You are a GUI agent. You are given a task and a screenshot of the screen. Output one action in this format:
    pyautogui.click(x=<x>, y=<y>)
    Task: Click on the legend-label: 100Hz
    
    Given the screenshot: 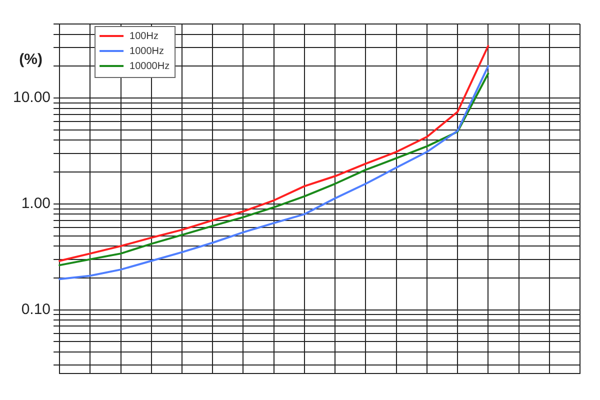 What is the action you would take?
    pyautogui.click(x=144, y=36)
    